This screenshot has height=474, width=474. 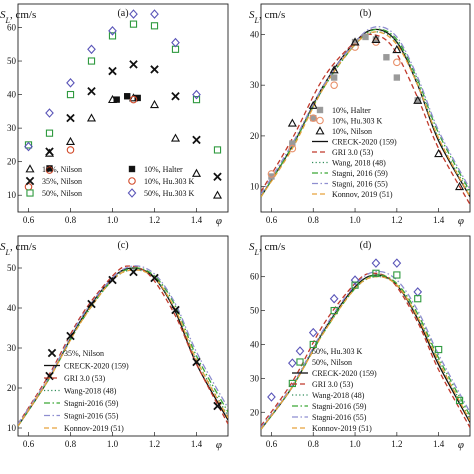 What do you see at coordinates (360, 173) in the screenshot?
I see `legend-entry: Stagni, 2016 (59)` at bounding box center [360, 173].